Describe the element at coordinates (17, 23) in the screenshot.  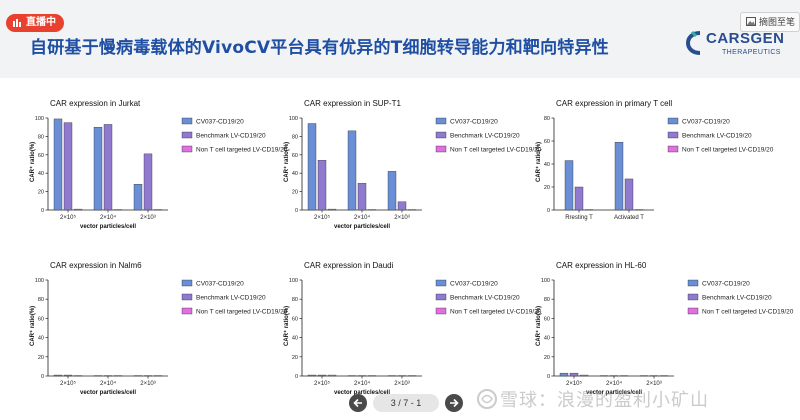
I see `live-indicator-icon` at that location.